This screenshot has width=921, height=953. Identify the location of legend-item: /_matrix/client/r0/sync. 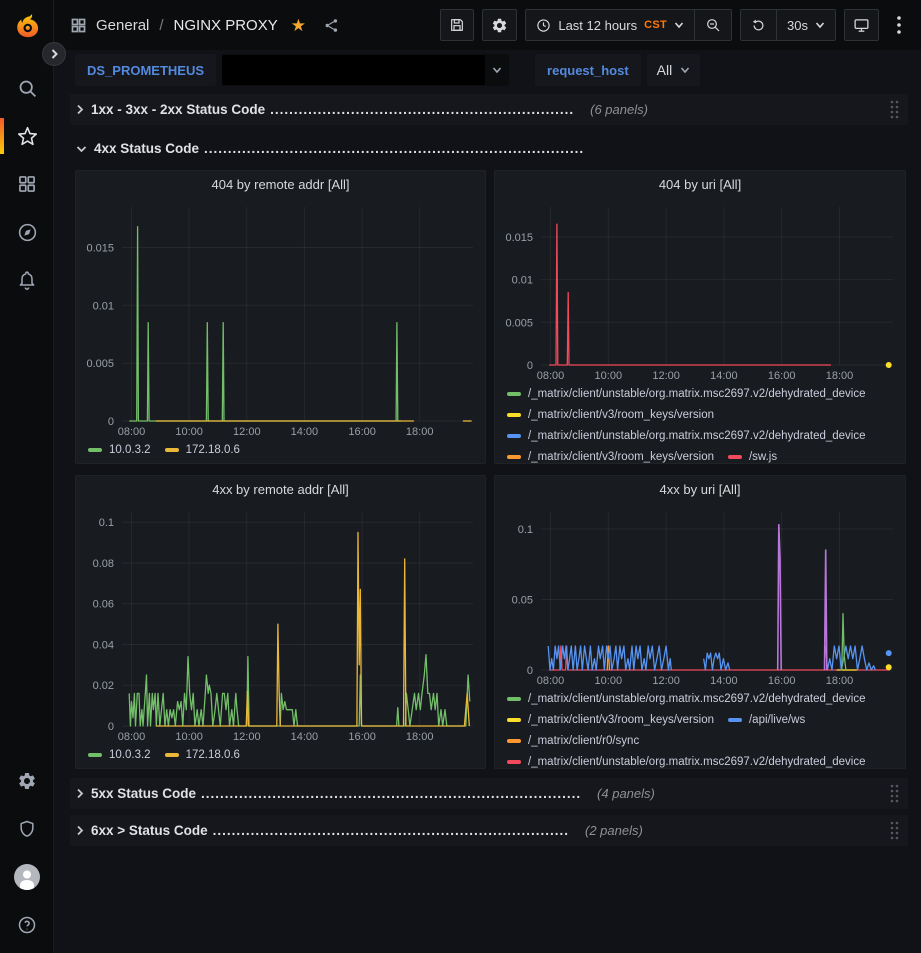
(573, 741).